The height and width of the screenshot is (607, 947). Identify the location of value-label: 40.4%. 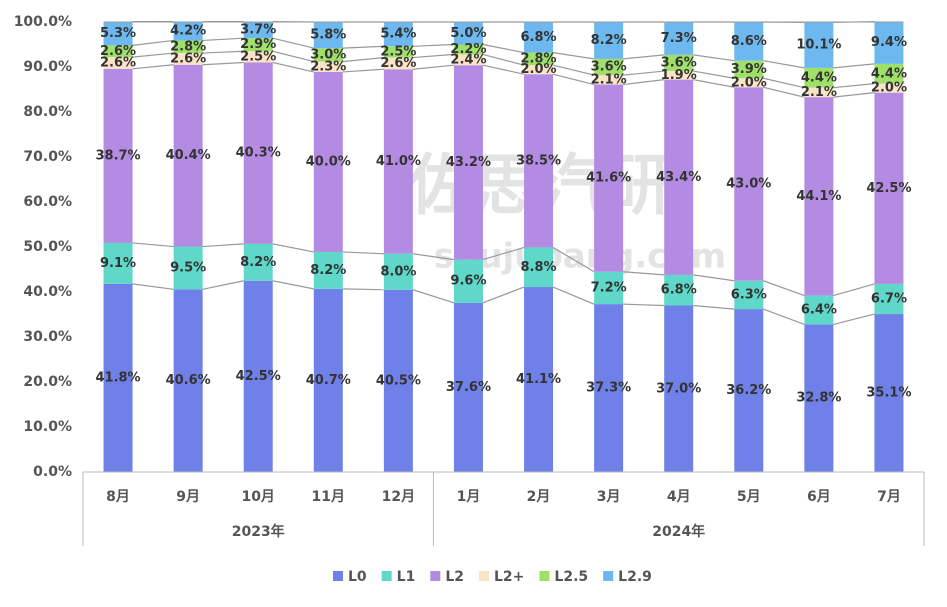
(188, 155).